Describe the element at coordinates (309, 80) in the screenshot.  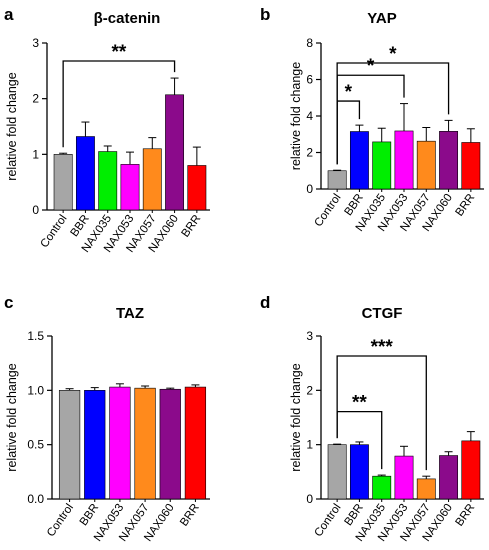
I see `y-tick-label: 6` at that location.